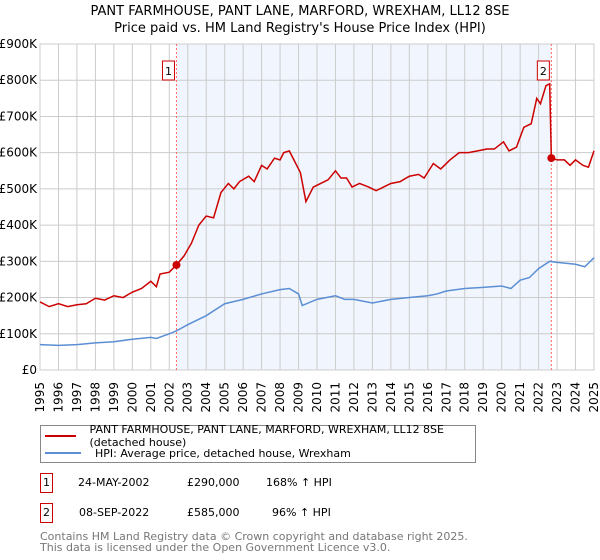 This screenshot has height=560, width=600. I want to click on x-tick-label: 2008, so click(280, 397).